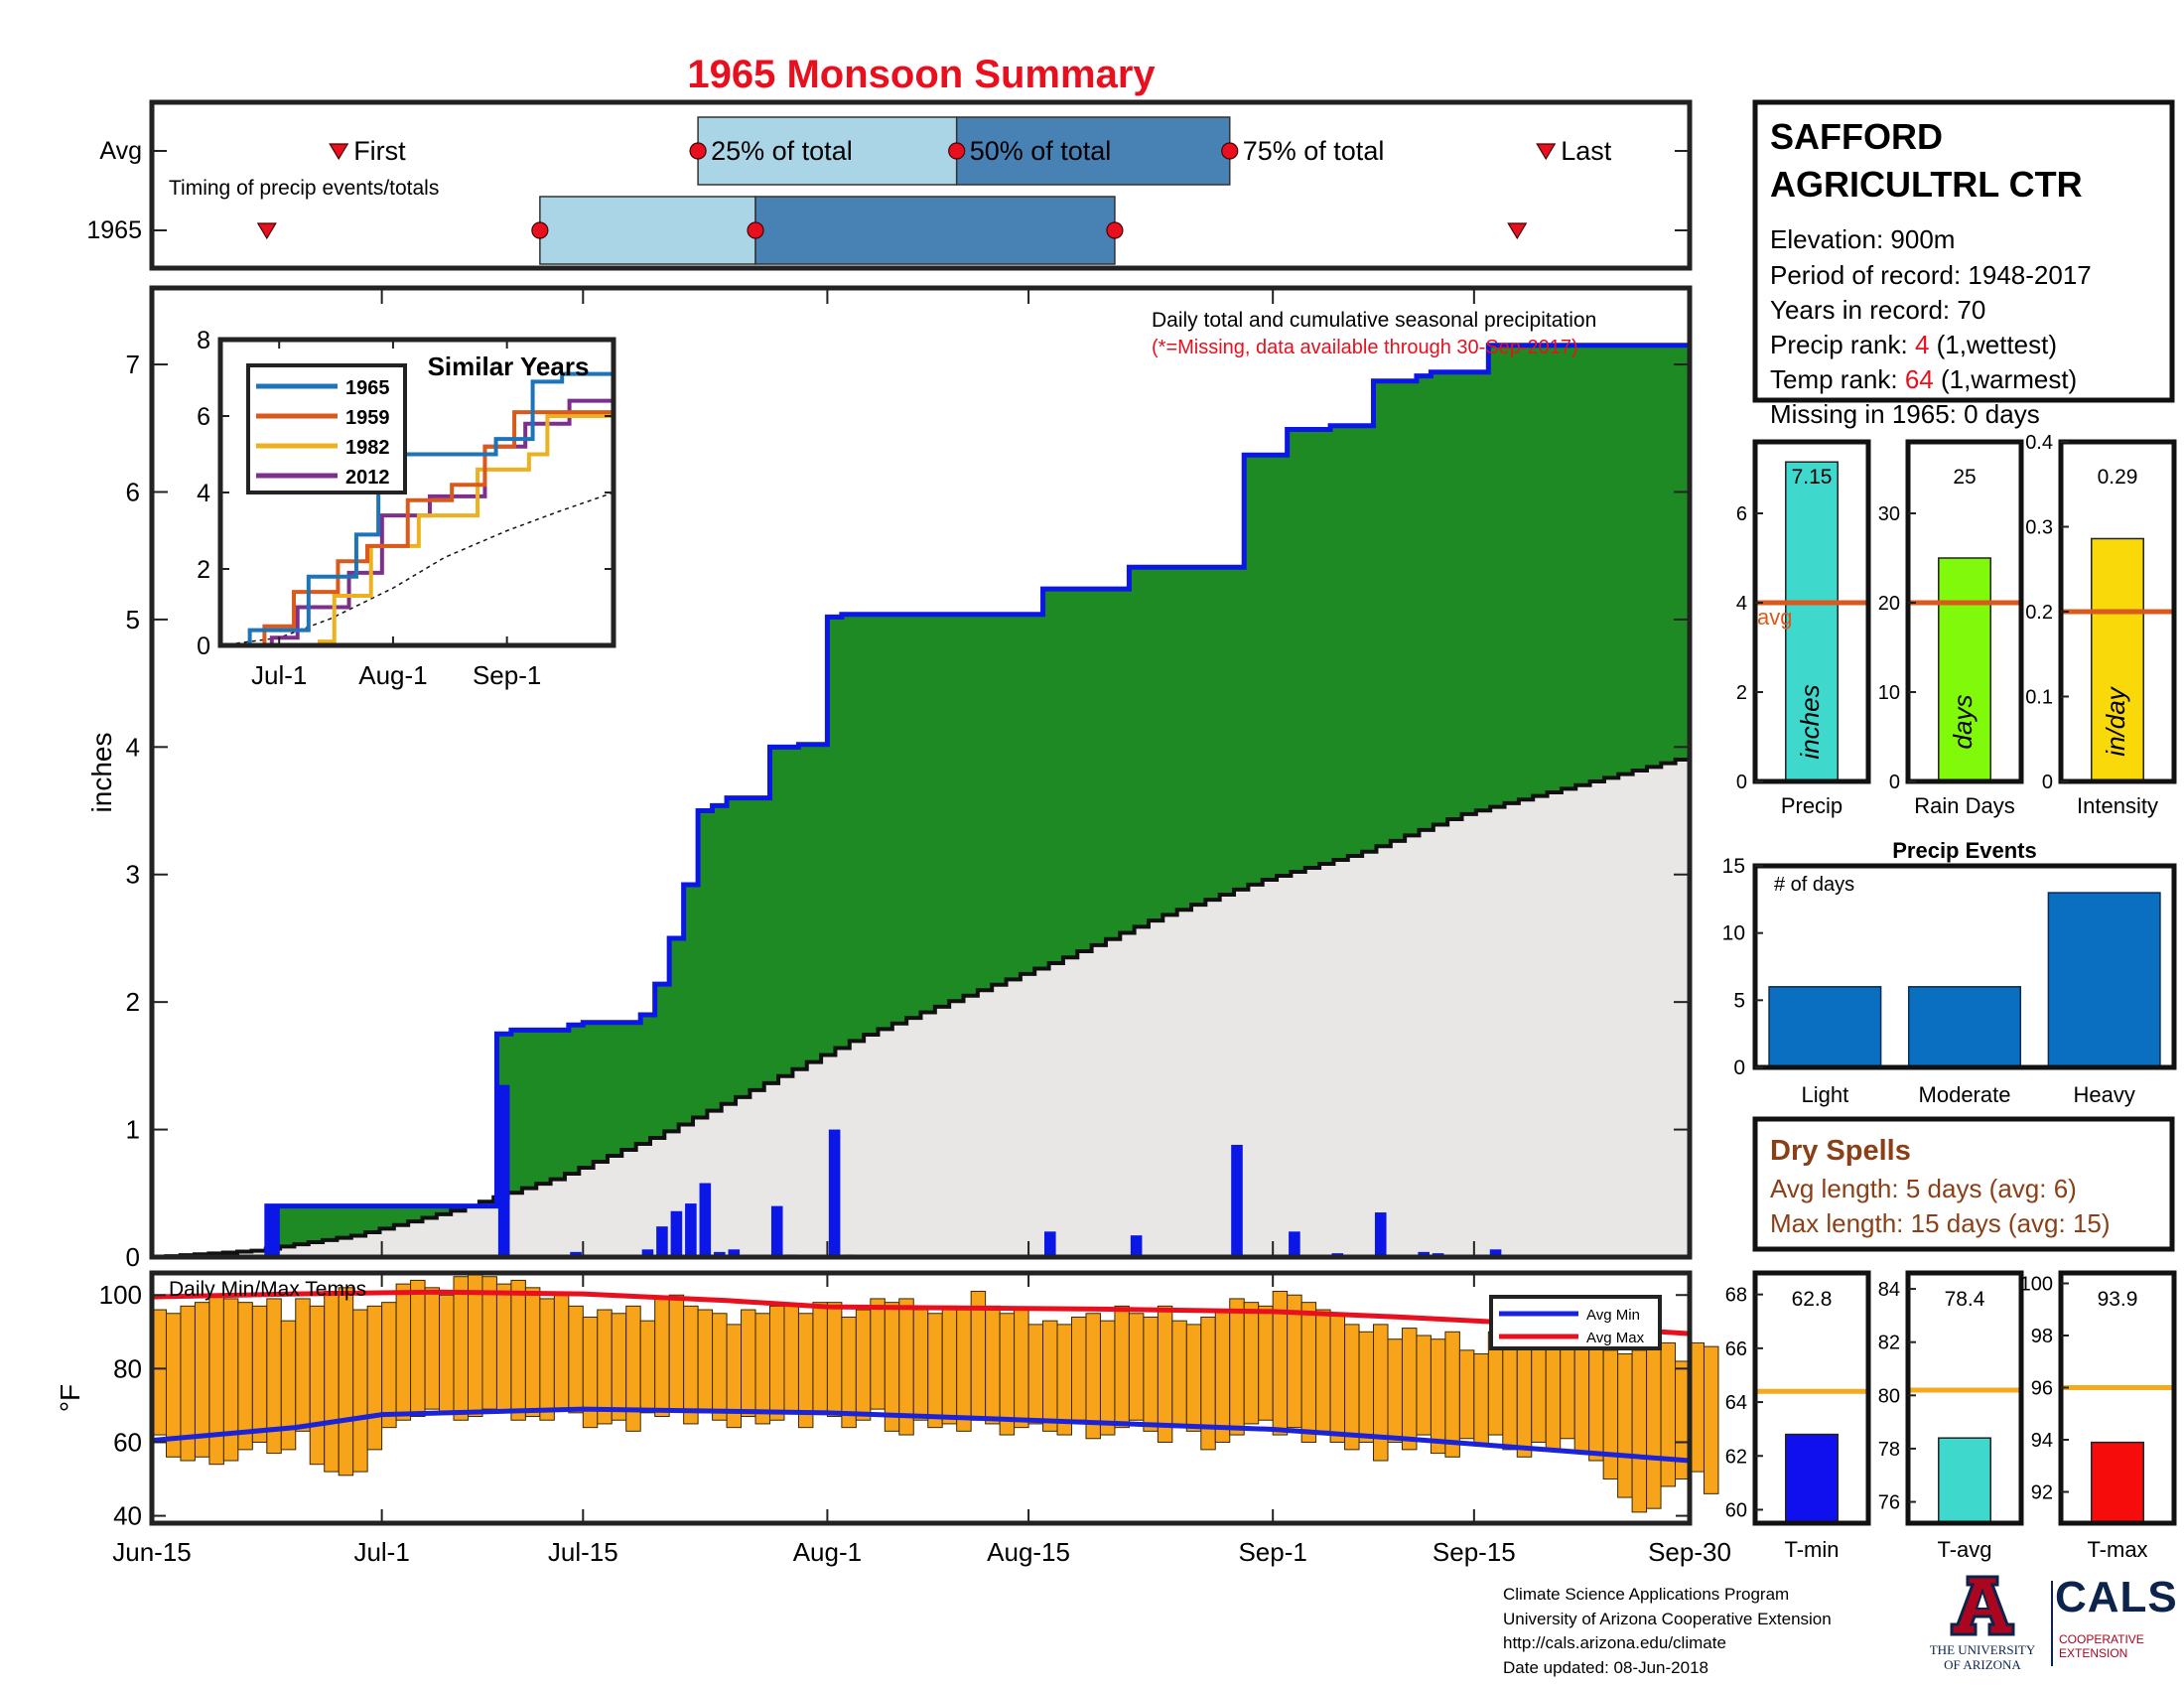 The image size is (2184, 1688). I want to click on temp-x-tick-label: Sep-30, so click(1689, 1552).